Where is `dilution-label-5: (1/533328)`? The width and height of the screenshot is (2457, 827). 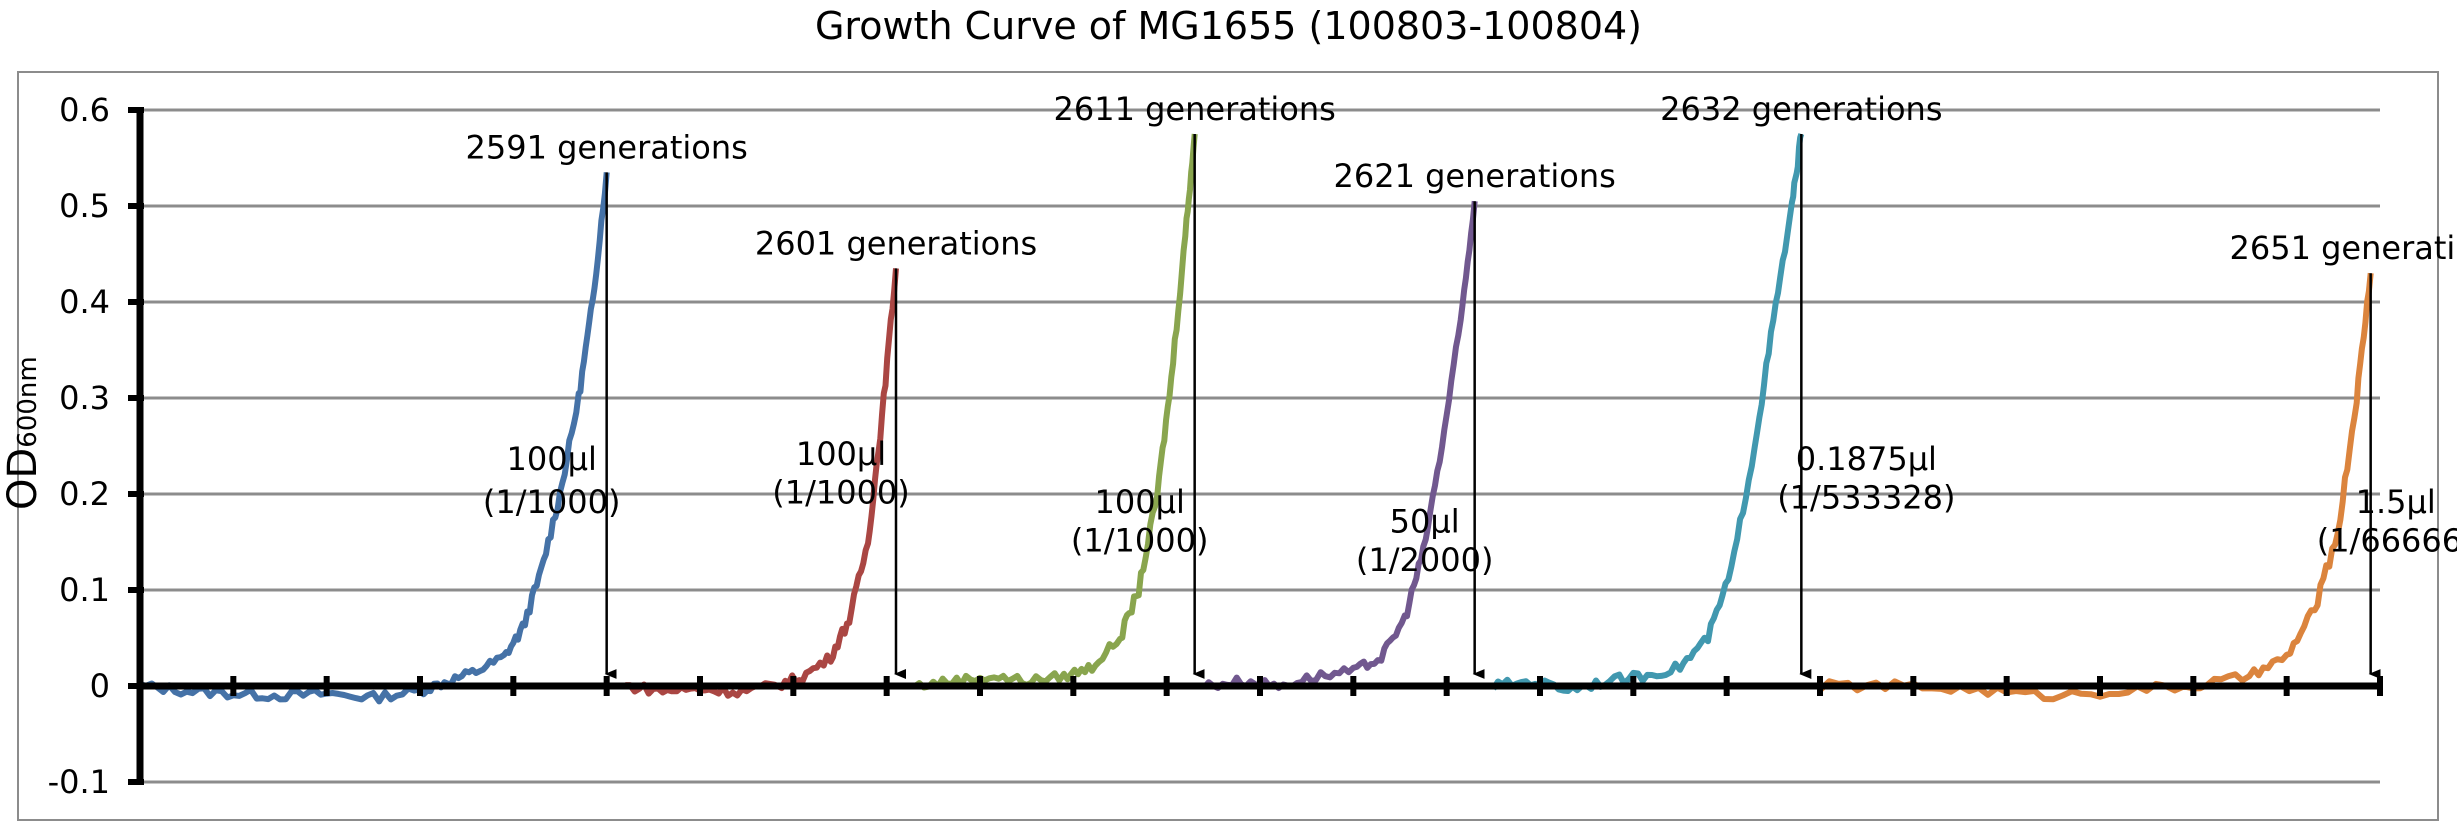 dilution-label-5: (1/533328) is located at coordinates (1866, 497).